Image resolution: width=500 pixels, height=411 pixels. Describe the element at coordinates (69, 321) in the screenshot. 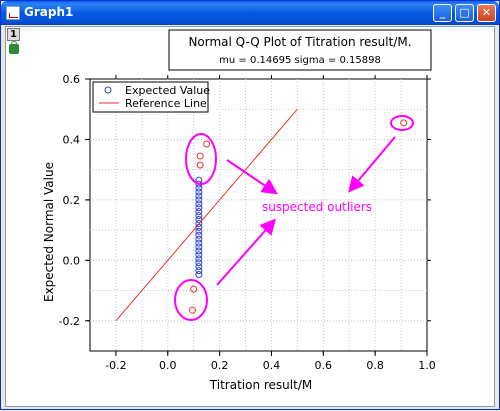

I see `y-tick-label: -0.2` at that location.